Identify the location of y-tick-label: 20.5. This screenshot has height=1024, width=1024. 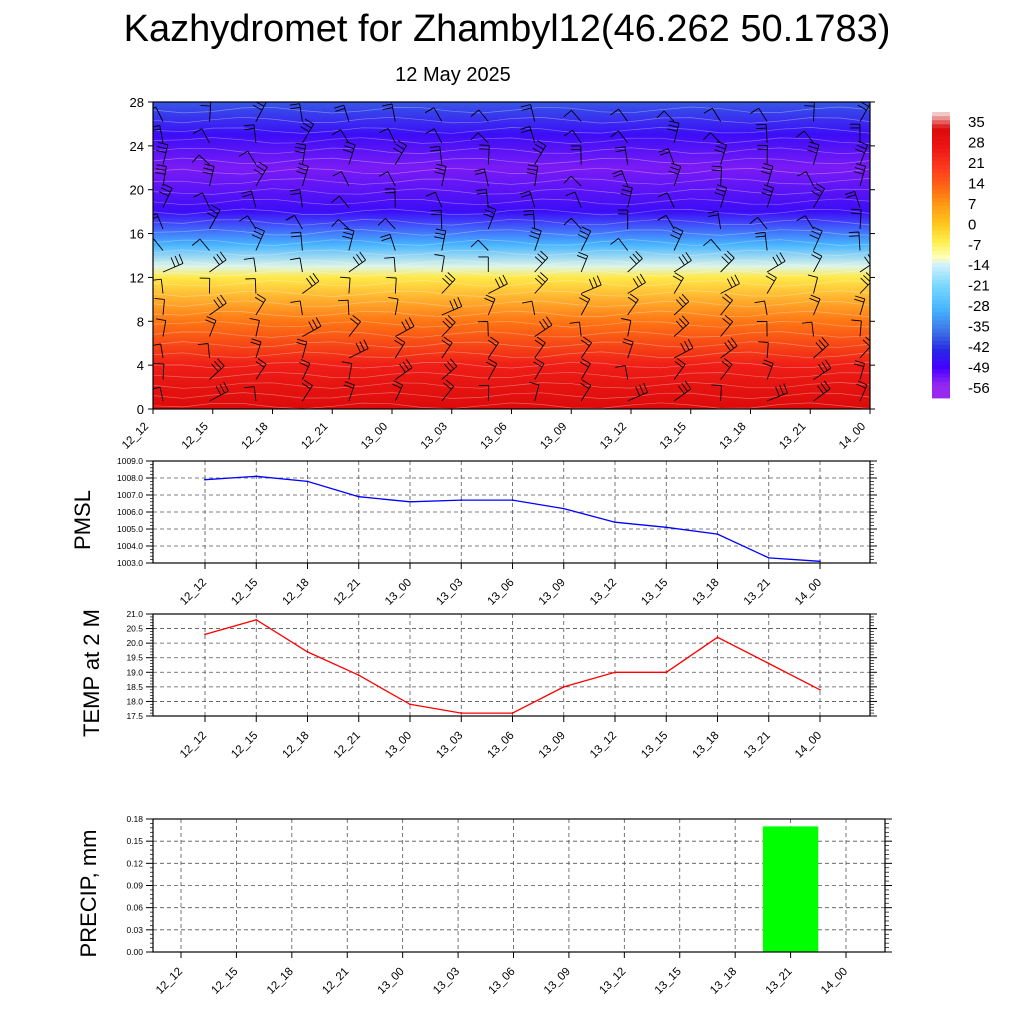
(134, 629).